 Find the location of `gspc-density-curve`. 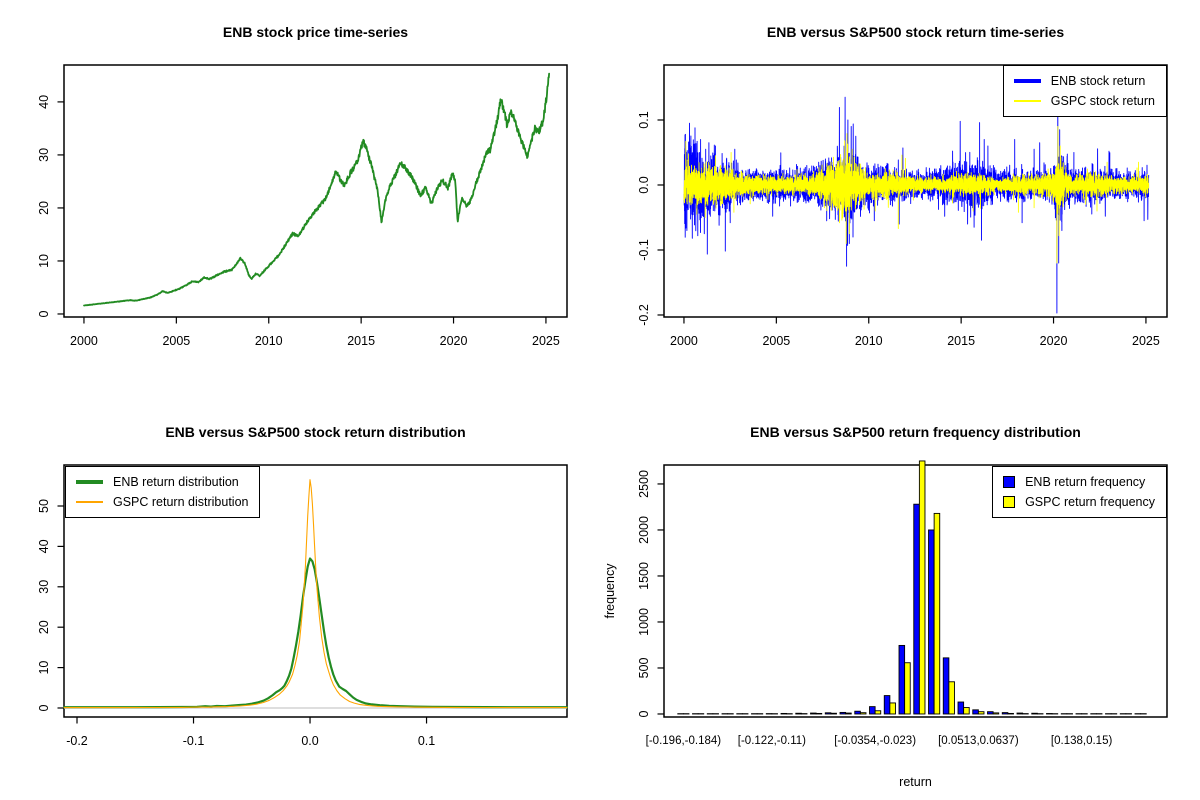

gspc-density-curve is located at coordinates (315, 594).